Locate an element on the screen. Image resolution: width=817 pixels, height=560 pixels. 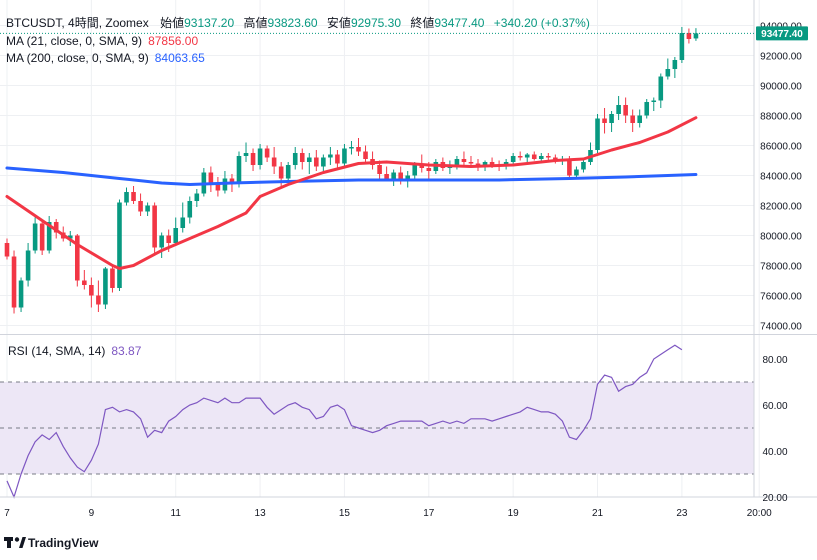
price-tick-label: 78000.00 is located at coordinates (781, 267).